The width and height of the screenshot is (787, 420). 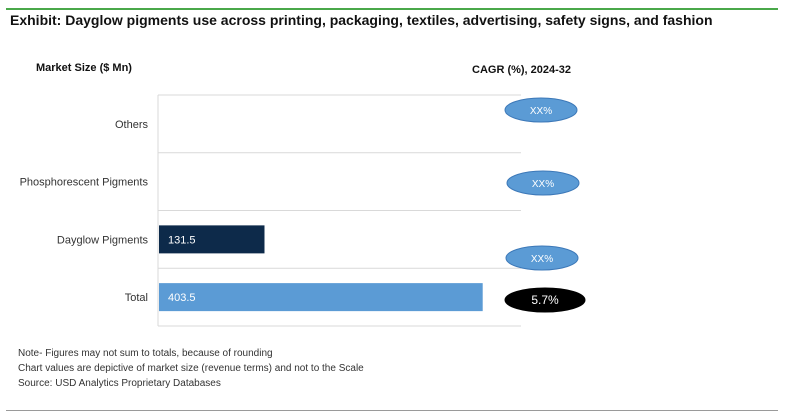 I want to click on cagr-pill-dayglow-pigments, so click(x=542, y=258).